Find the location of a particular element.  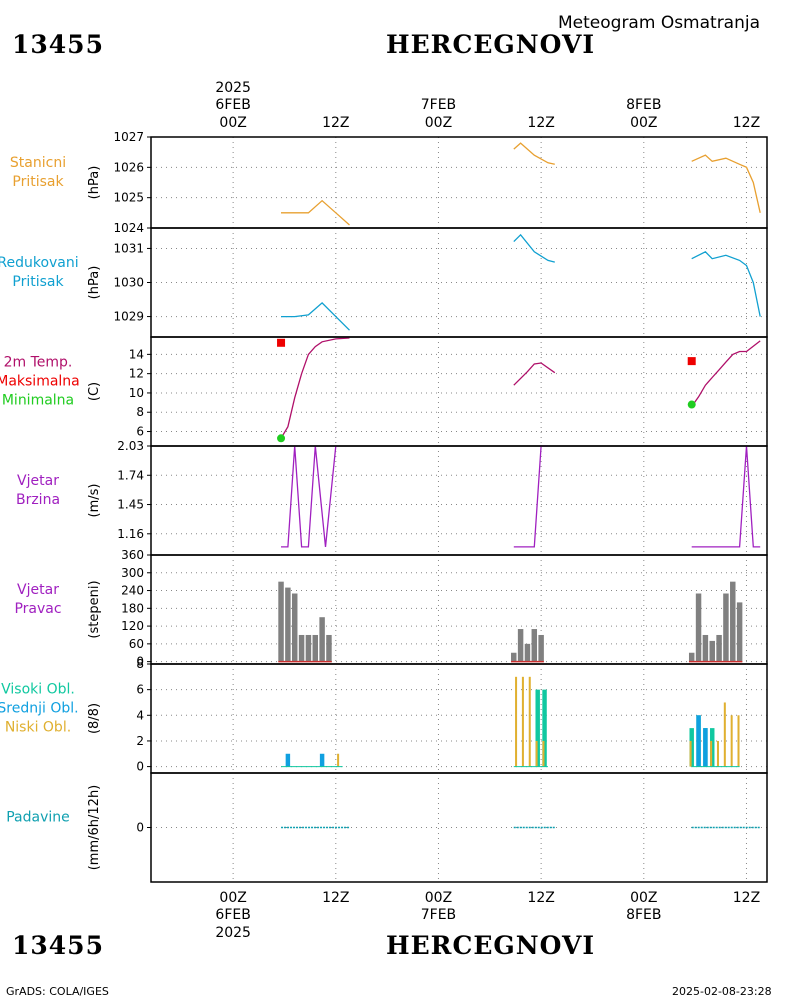

y-tick-label: 180 is located at coordinates (132, 608).